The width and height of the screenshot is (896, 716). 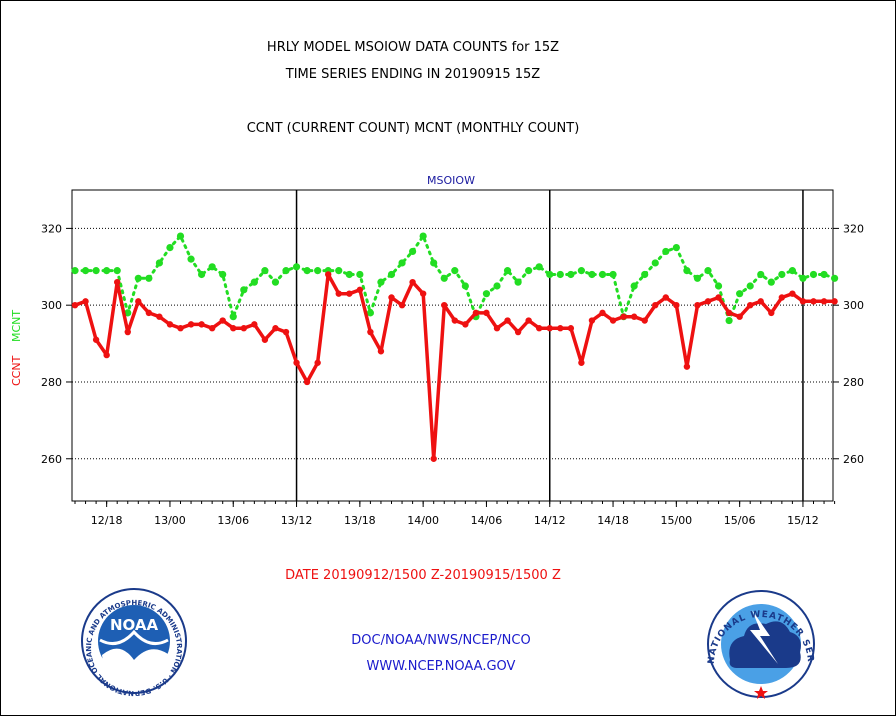 I want to click on y-tick-label-left: 260, so click(x=51, y=459).